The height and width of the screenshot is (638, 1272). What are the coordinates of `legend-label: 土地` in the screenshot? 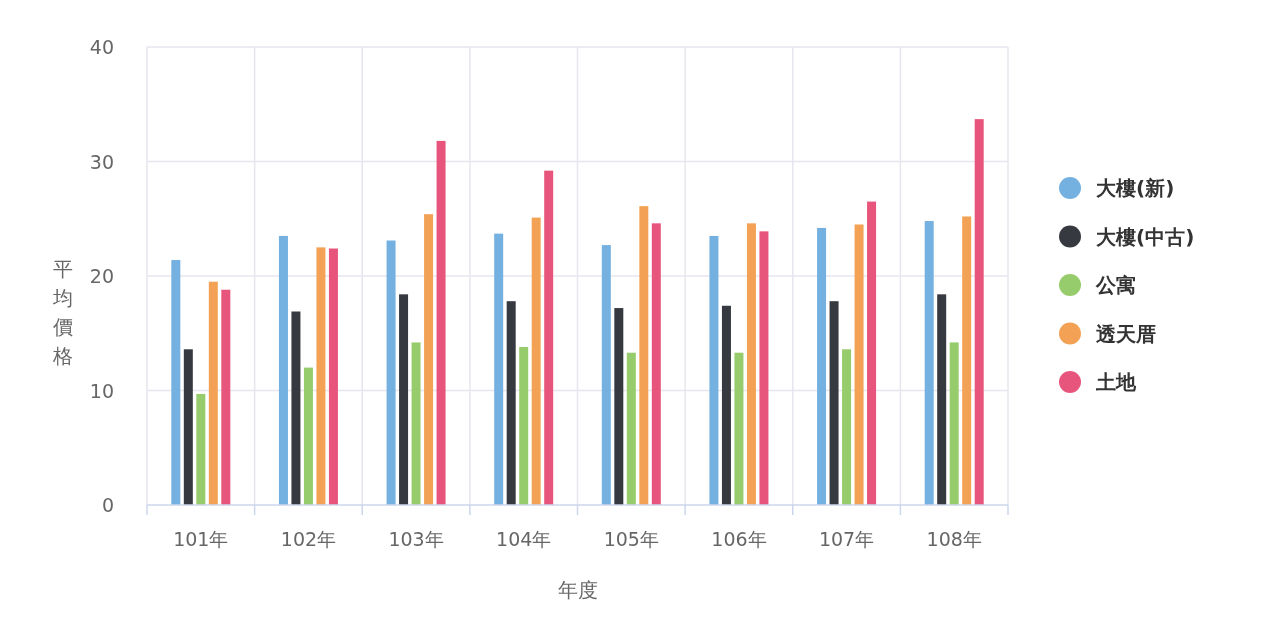 It's located at (1116, 382).